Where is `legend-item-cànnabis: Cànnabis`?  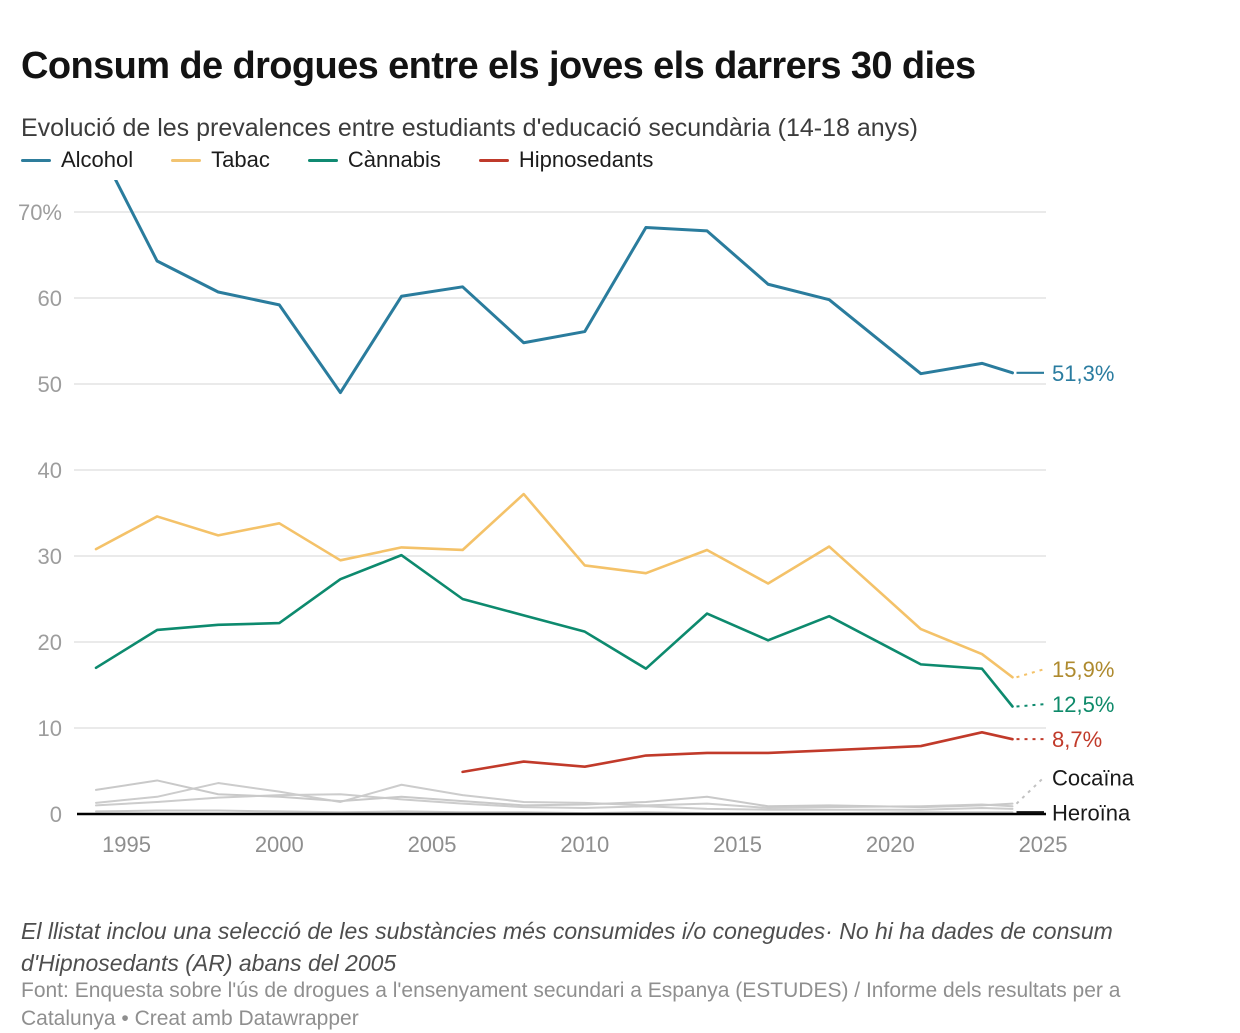 legend-item-cànnabis: Cànnabis is located at coordinates (374, 160).